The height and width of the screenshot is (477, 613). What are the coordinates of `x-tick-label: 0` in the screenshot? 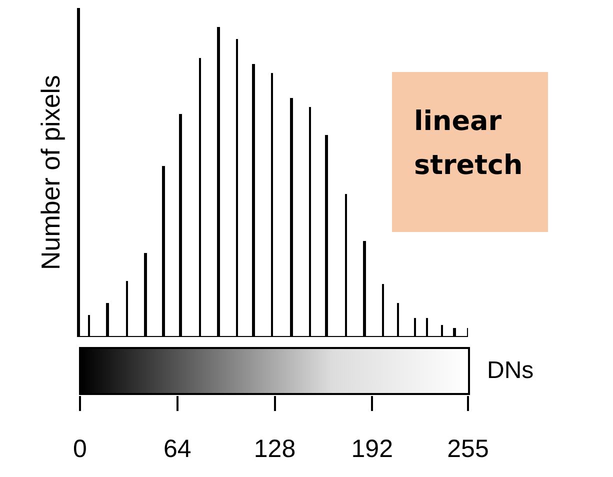 It's located at (80, 449).